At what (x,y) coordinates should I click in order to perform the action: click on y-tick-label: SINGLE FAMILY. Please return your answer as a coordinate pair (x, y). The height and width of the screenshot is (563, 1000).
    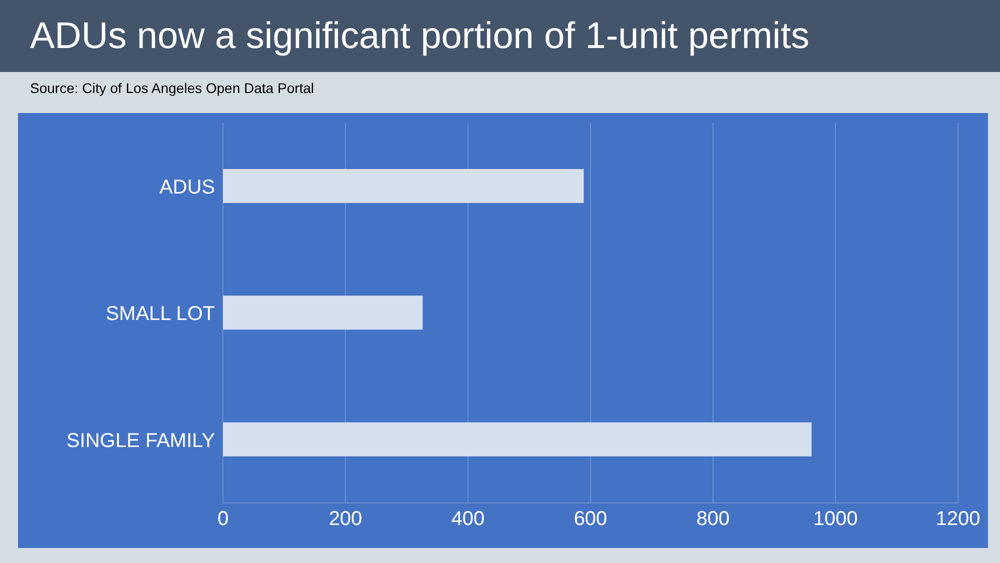
    Looking at the image, I should click on (140, 441).